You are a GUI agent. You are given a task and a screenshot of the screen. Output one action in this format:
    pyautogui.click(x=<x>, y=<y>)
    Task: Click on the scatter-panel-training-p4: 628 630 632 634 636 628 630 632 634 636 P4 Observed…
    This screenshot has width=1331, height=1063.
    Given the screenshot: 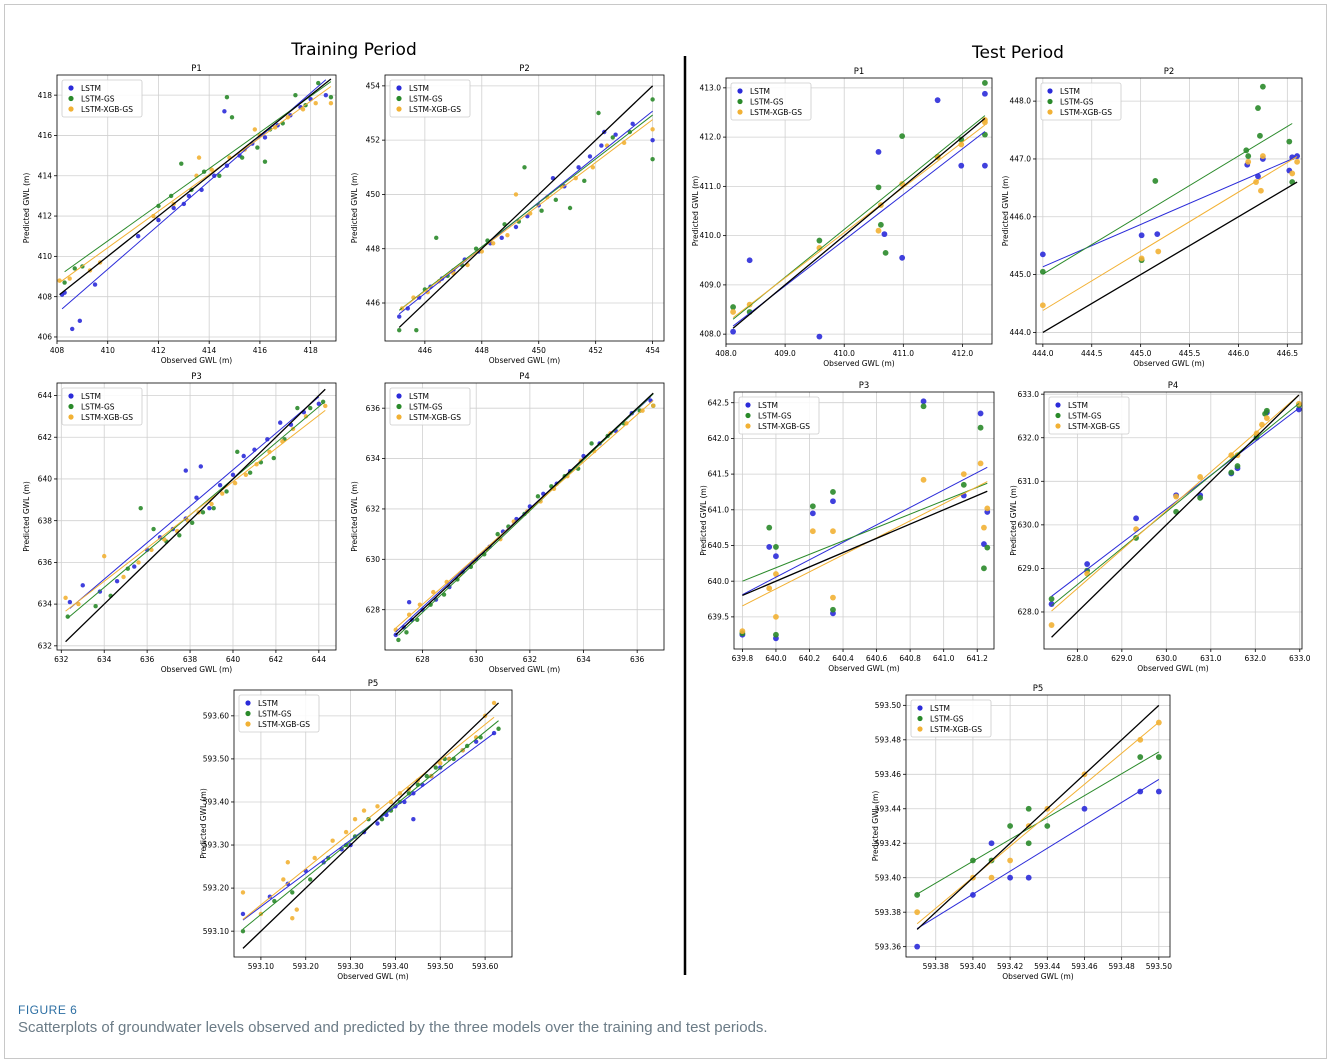 What is the action you would take?
    pyautogui.click(x=507, y=523)
    